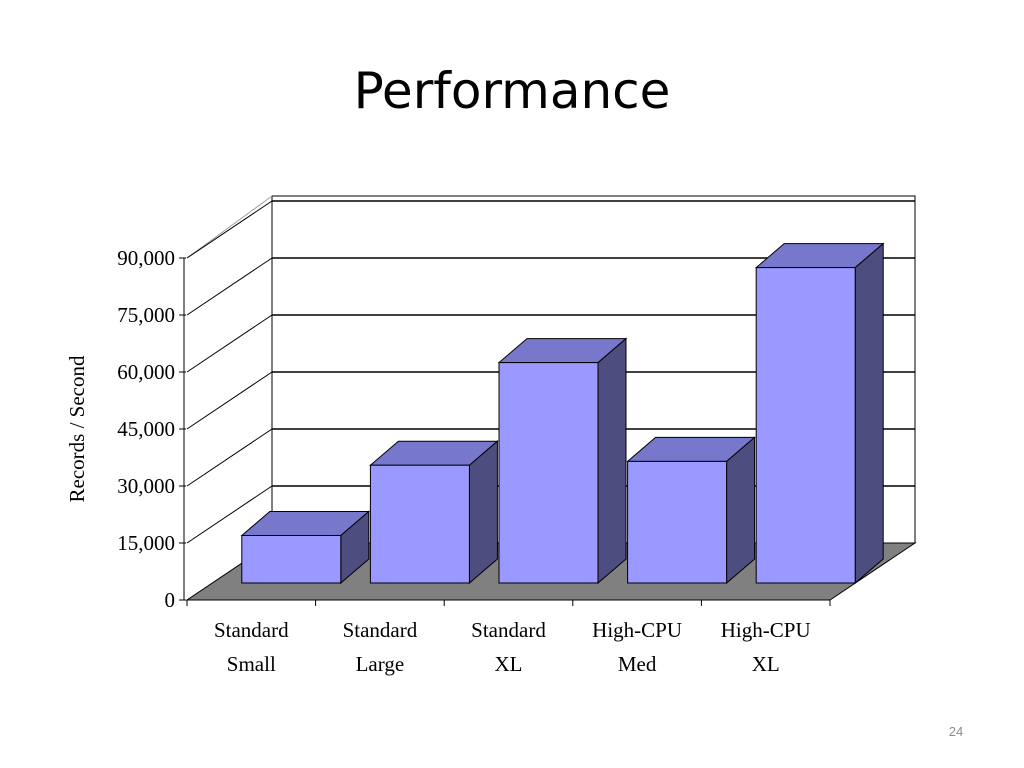  Describe the element at coordinates (512, 91) in the screenshot. I see `slide-title: Performance` at that location.